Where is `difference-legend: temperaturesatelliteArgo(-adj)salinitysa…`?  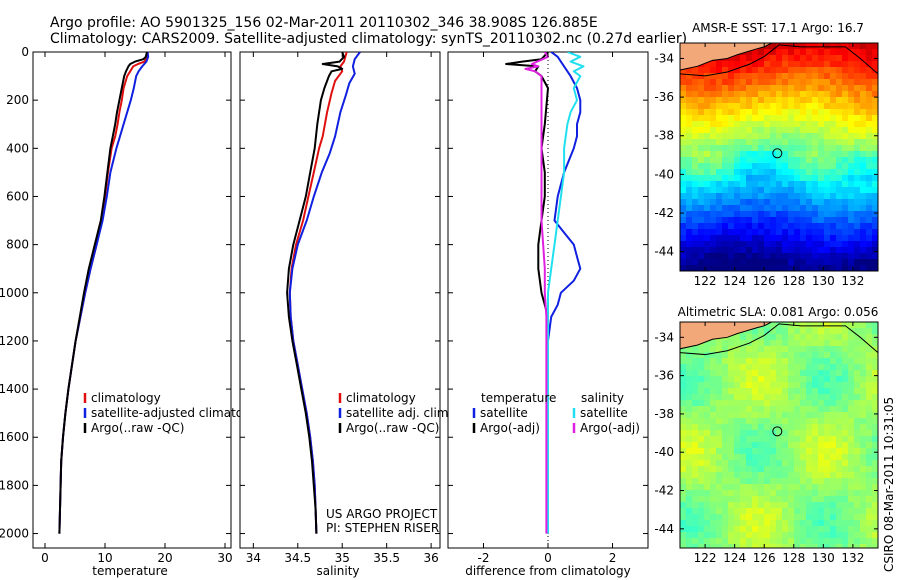 difference-legend: temperaturesatelliteArgo(-adj)salinitysa… is located at coordinates (556, 413).